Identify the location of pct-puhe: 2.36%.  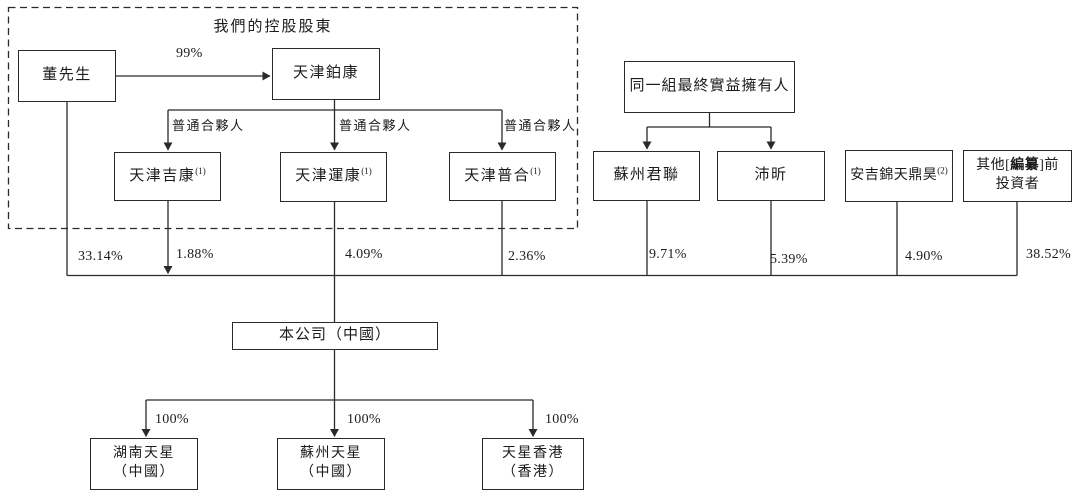
(527, 256).